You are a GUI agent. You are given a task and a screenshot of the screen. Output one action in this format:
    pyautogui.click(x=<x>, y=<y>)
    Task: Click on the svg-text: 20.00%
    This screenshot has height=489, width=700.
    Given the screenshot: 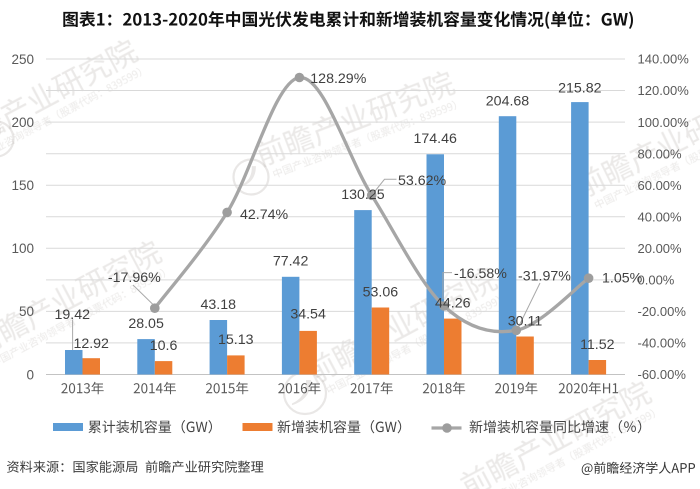 What is the action you would take?
    pyautogui.click(x=660, y=248)
    